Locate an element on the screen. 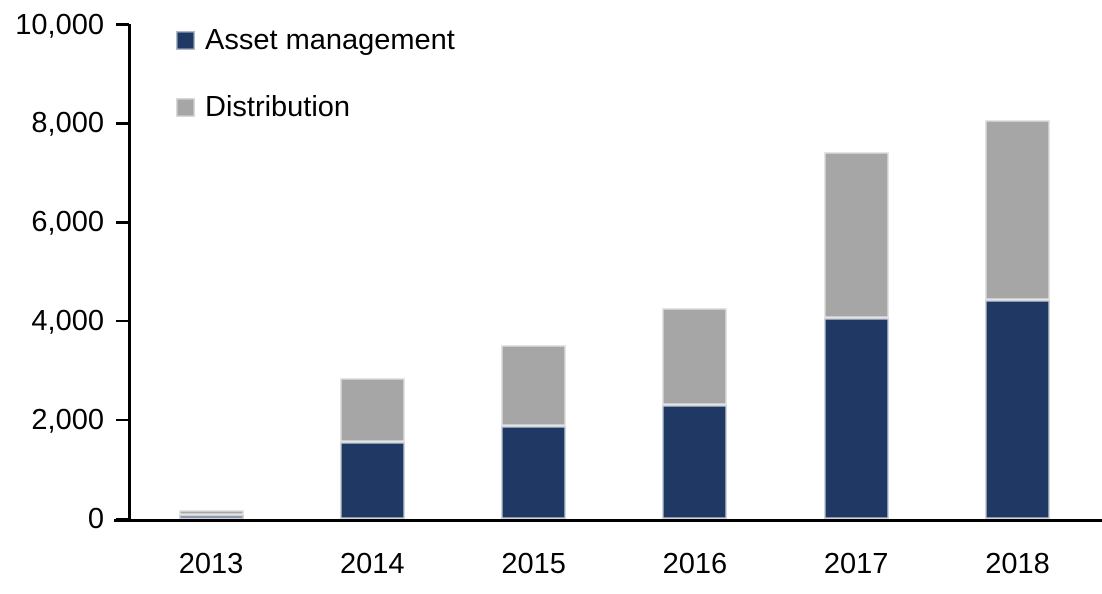 This screenshot has width=1102, height=594. bar-segment-asset-management-2013 is located at coordinates (211, 516).